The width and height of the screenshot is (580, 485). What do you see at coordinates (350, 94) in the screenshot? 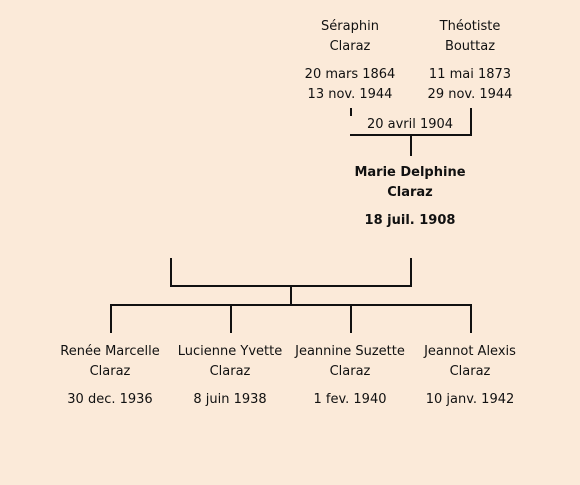
I see `father-death: 13 nov. 1944` at bounding box center [350, 94].